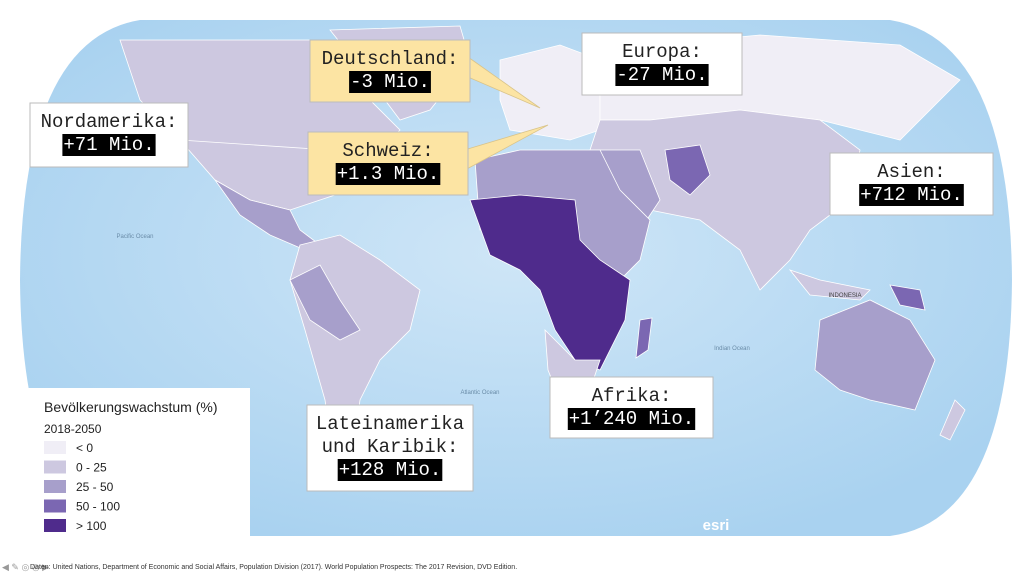 This screenshot has height=576, width=1024. I want to click on map-label: Pacific Ocean, so click(134, 237).